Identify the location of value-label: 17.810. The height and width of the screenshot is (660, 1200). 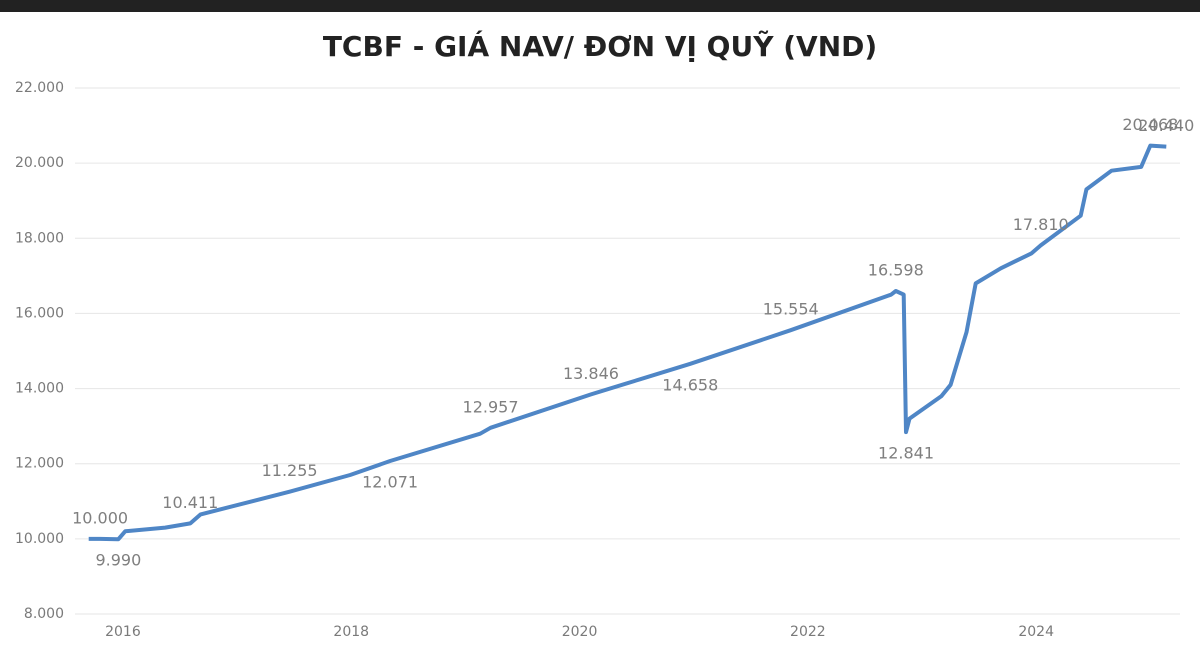
(1041, 224).